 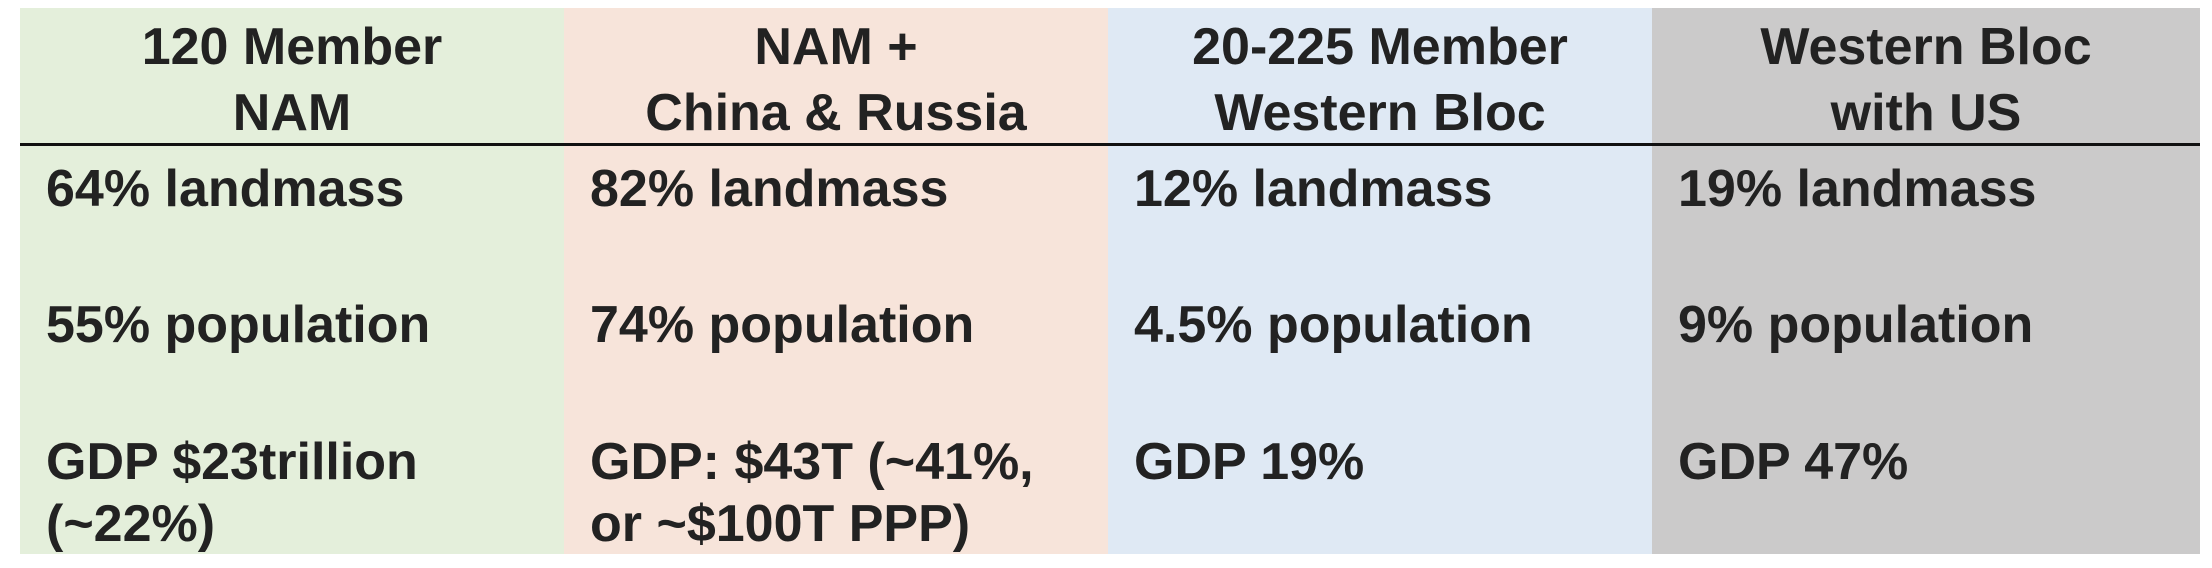 I want to click on column-header-text: 120 Member NAM, so click(x=292, y=80).